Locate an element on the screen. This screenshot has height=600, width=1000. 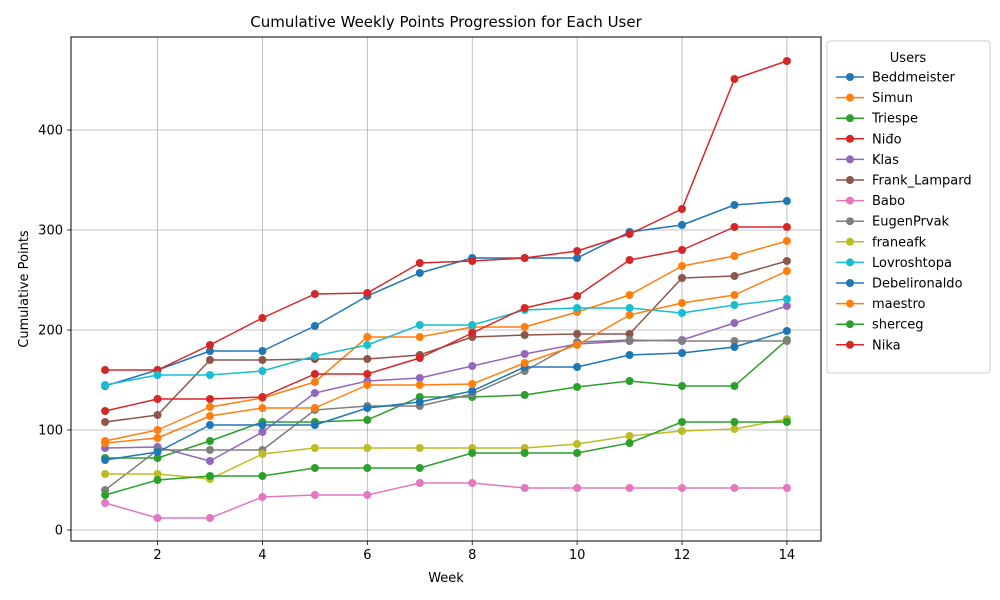
legend-entry: franeafk is located at coordinates (881, 242).